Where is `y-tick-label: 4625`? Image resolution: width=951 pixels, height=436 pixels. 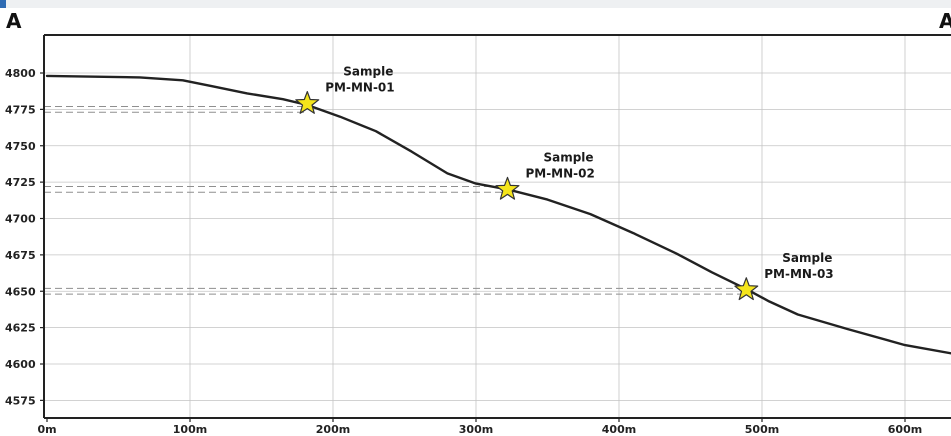 y-tick-label: 4625 is located at coordinates (20, 328).